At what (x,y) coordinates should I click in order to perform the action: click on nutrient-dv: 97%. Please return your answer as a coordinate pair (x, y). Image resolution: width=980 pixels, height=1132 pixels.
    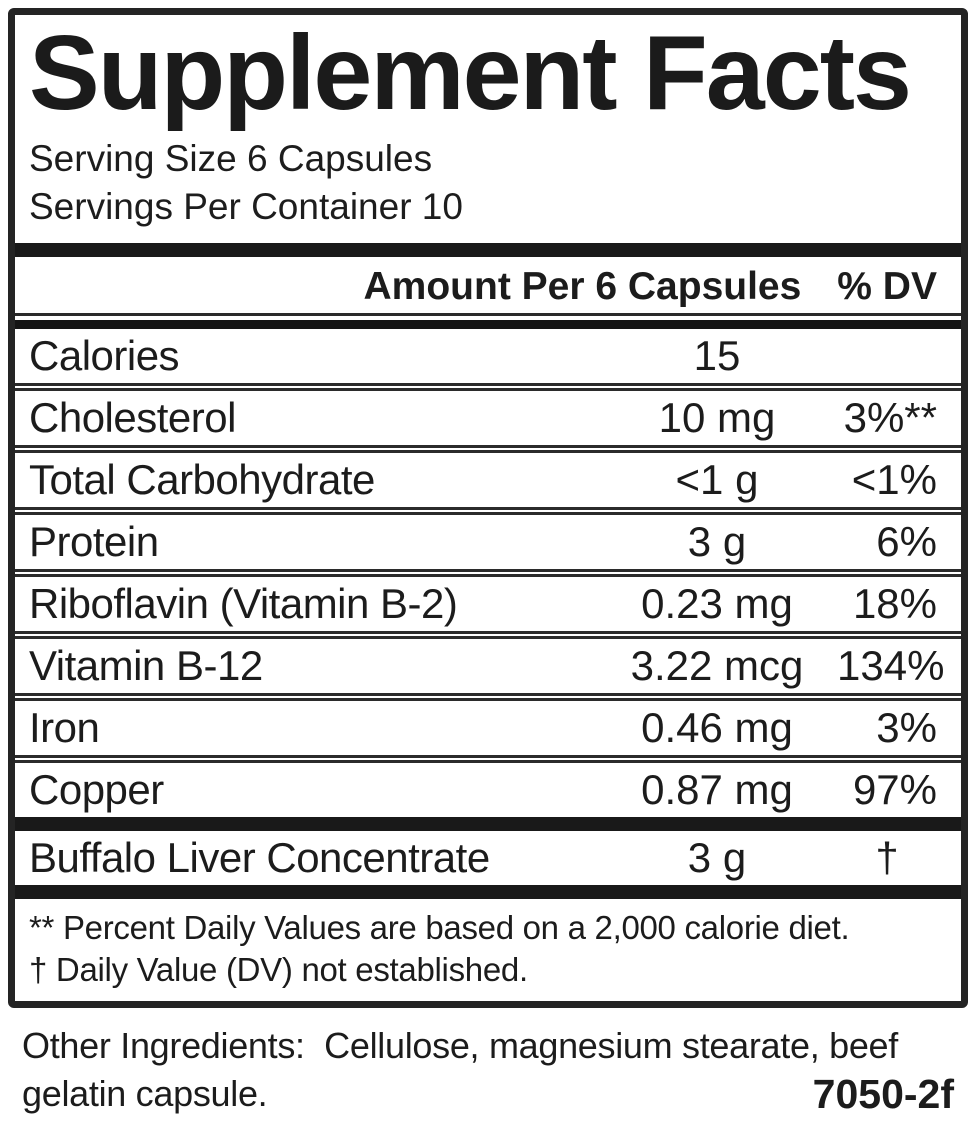
    Looking at the image, I should click on (894, 790).